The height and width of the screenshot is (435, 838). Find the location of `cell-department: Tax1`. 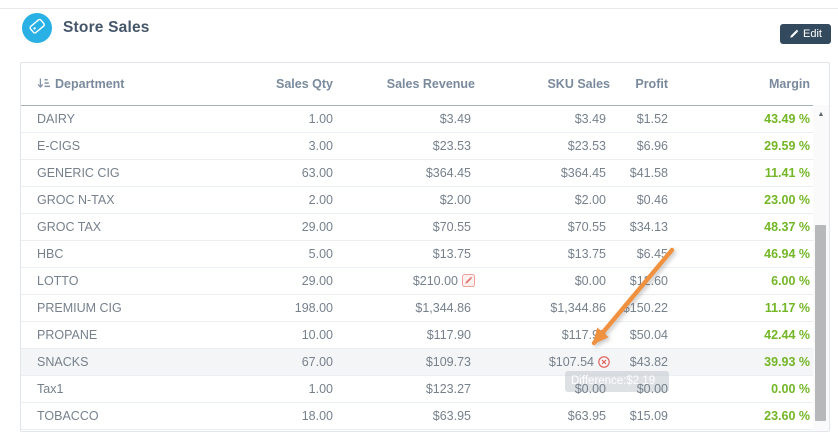

cell-department: Tax1 is located at coordinates (141, 389).